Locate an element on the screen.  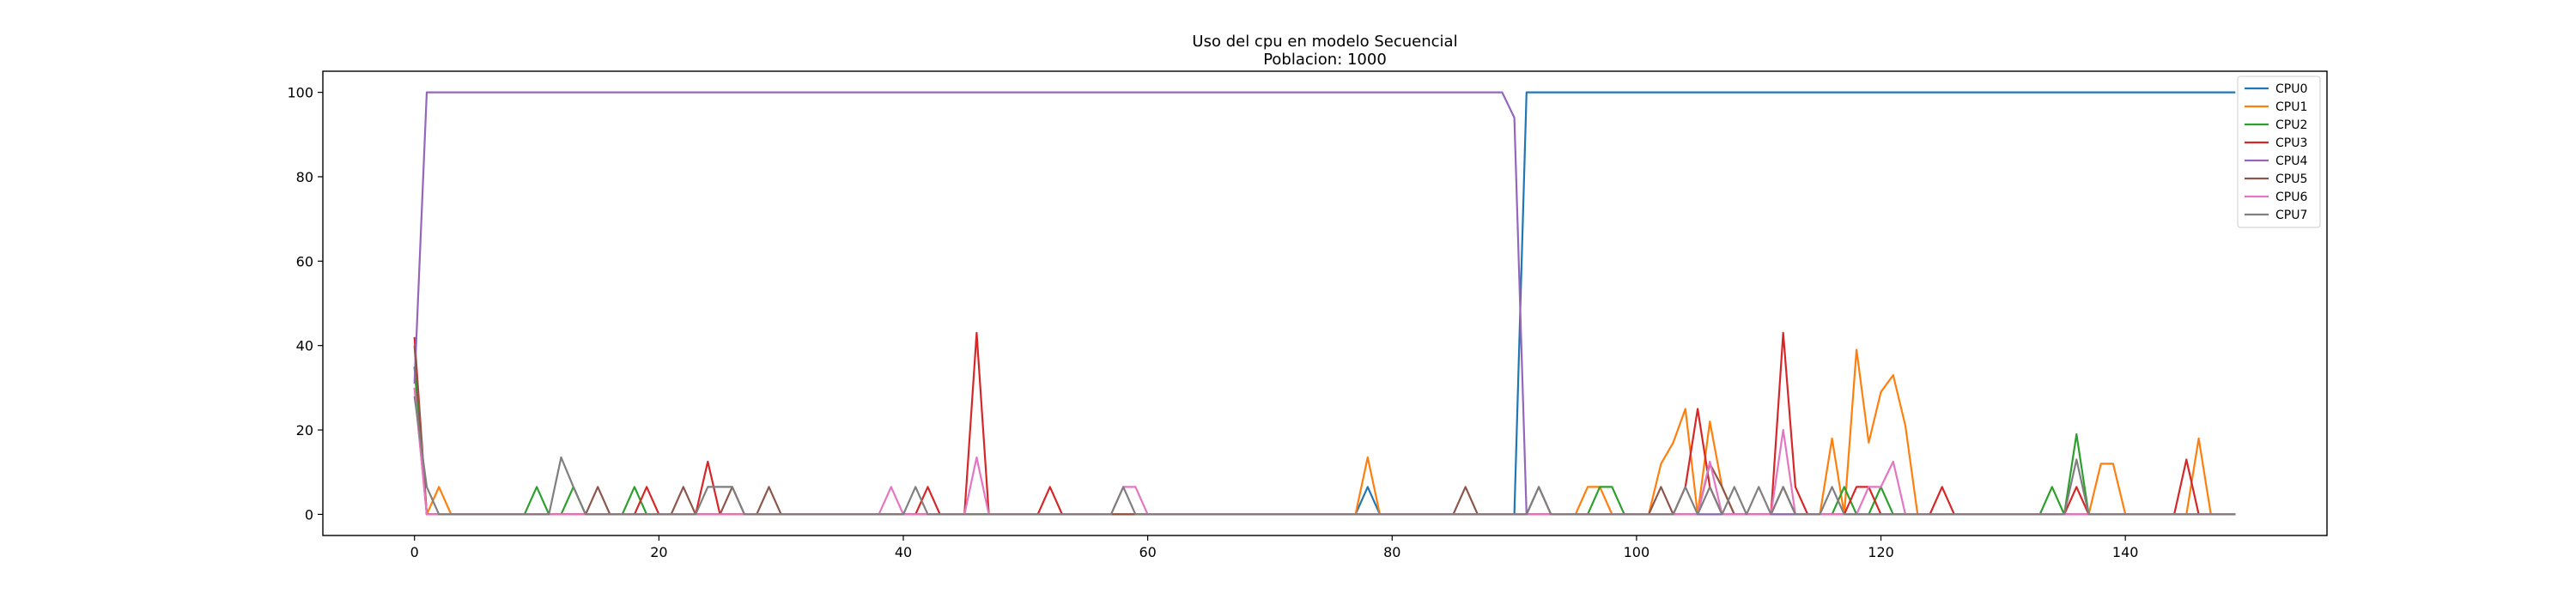
y-tick-label: 0 is located at coordinates (309, 514).